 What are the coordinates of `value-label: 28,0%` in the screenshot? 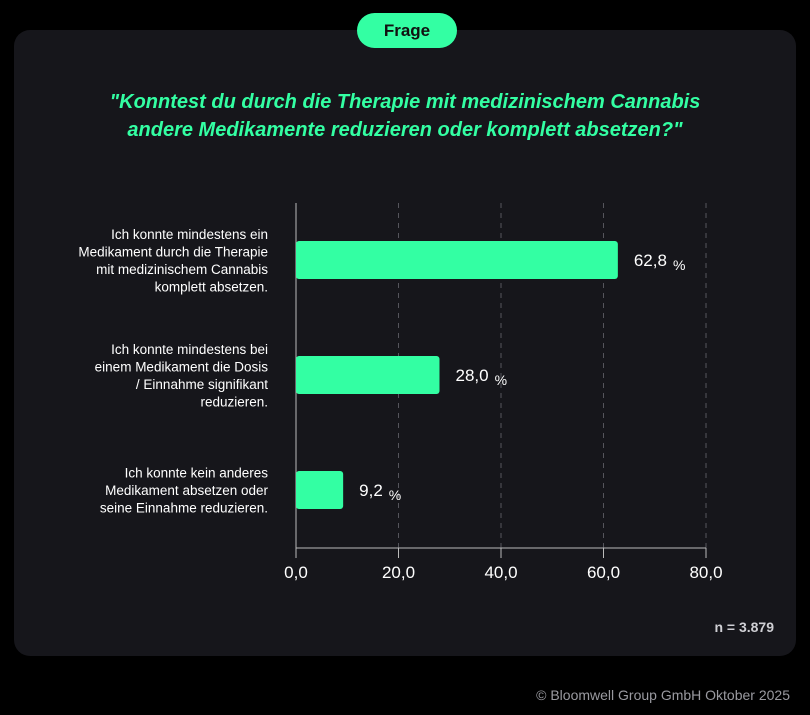 It's located at (482, 377).